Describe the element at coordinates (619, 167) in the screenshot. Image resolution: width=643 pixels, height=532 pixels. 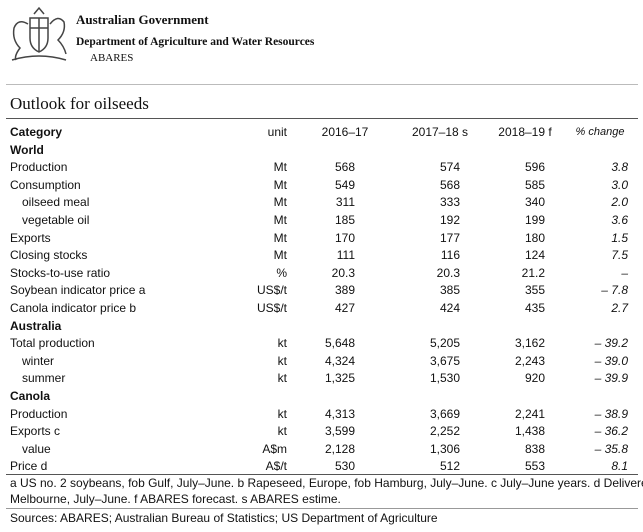
I see `change: 3.8` at that location.